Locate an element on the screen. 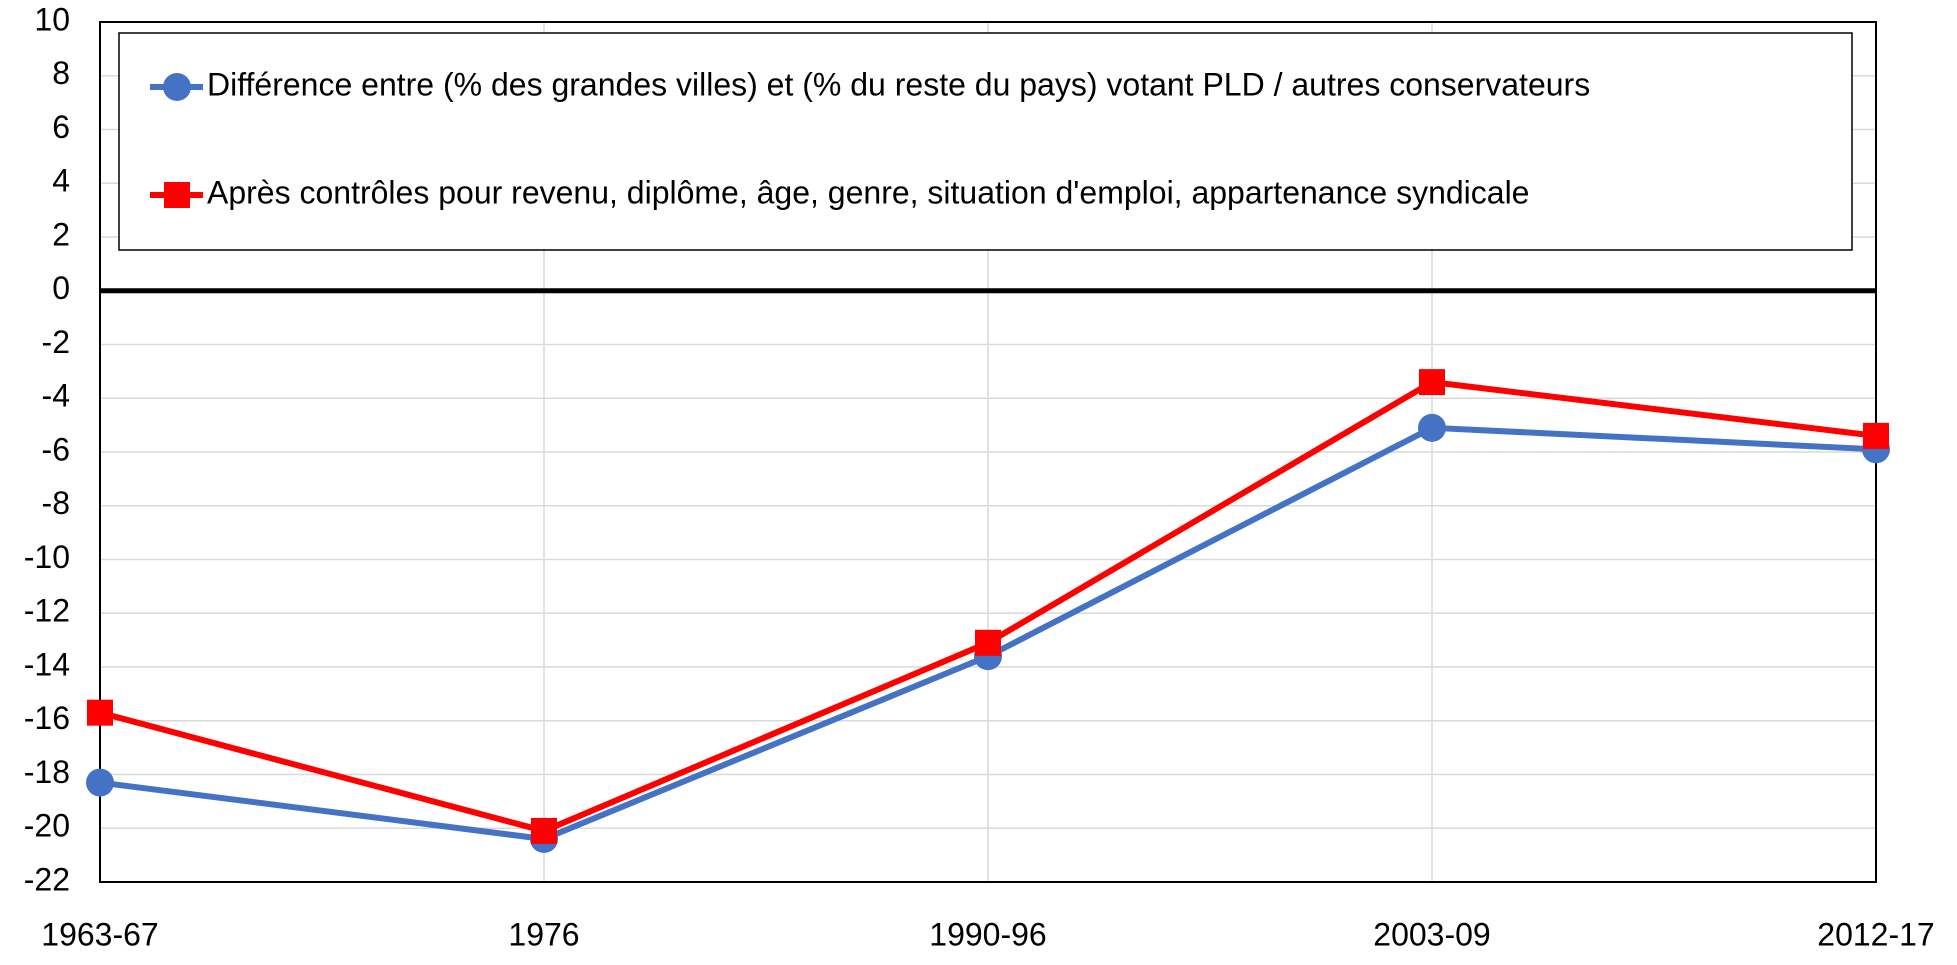 This screenshot has height=965, width=1957. x-tick-label: 2012-17 is located at coordinates (1875, 934).